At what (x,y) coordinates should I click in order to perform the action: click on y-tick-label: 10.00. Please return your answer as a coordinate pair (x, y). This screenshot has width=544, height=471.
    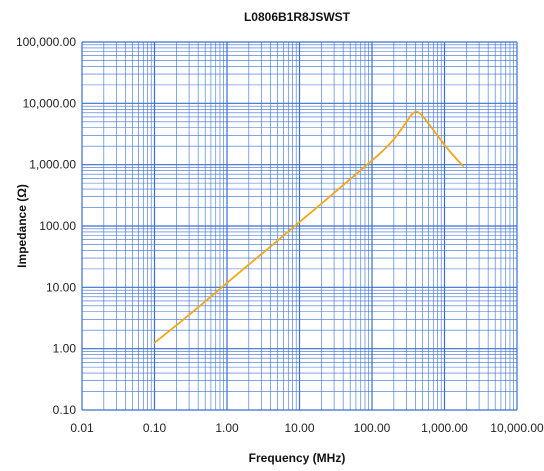
    Looking at the image, I should click on (61, 287).